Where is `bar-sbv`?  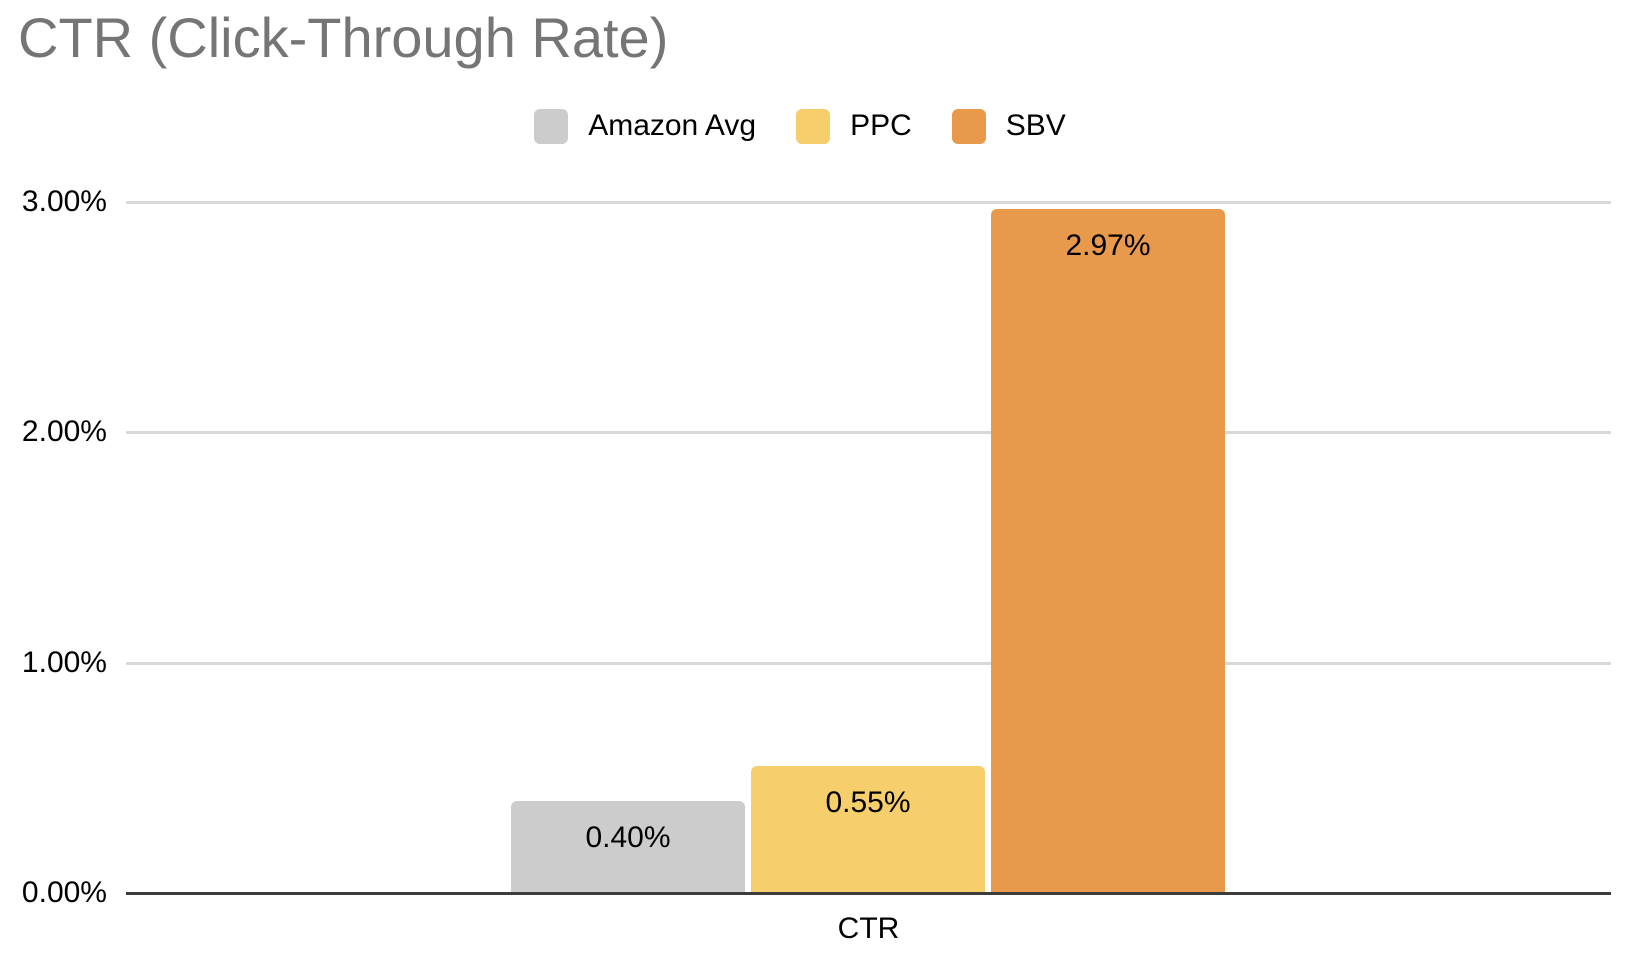
bar-sbv is located at coordinates (1108, 551).